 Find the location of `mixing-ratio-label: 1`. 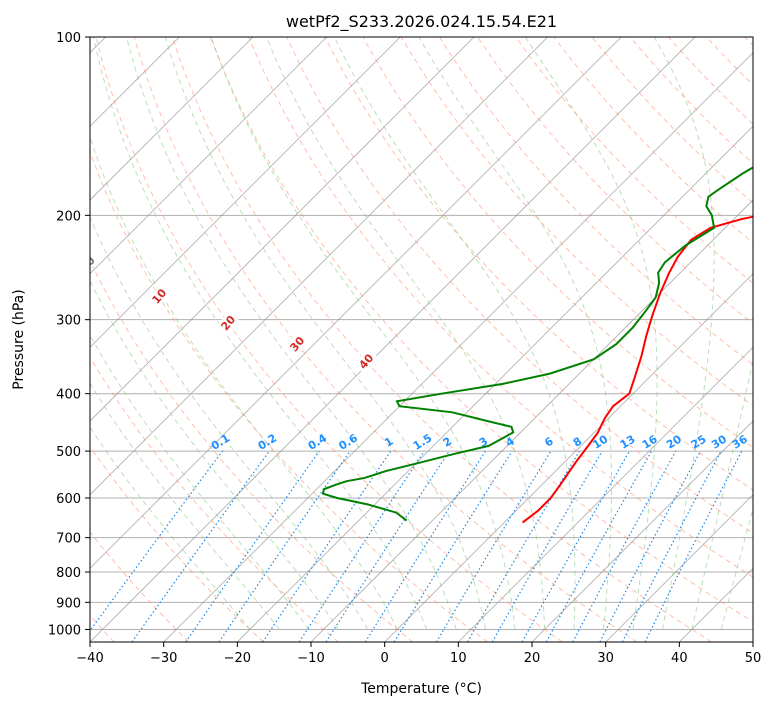

mixing-ratio-label: 1 is located at coordinates (388, 442).